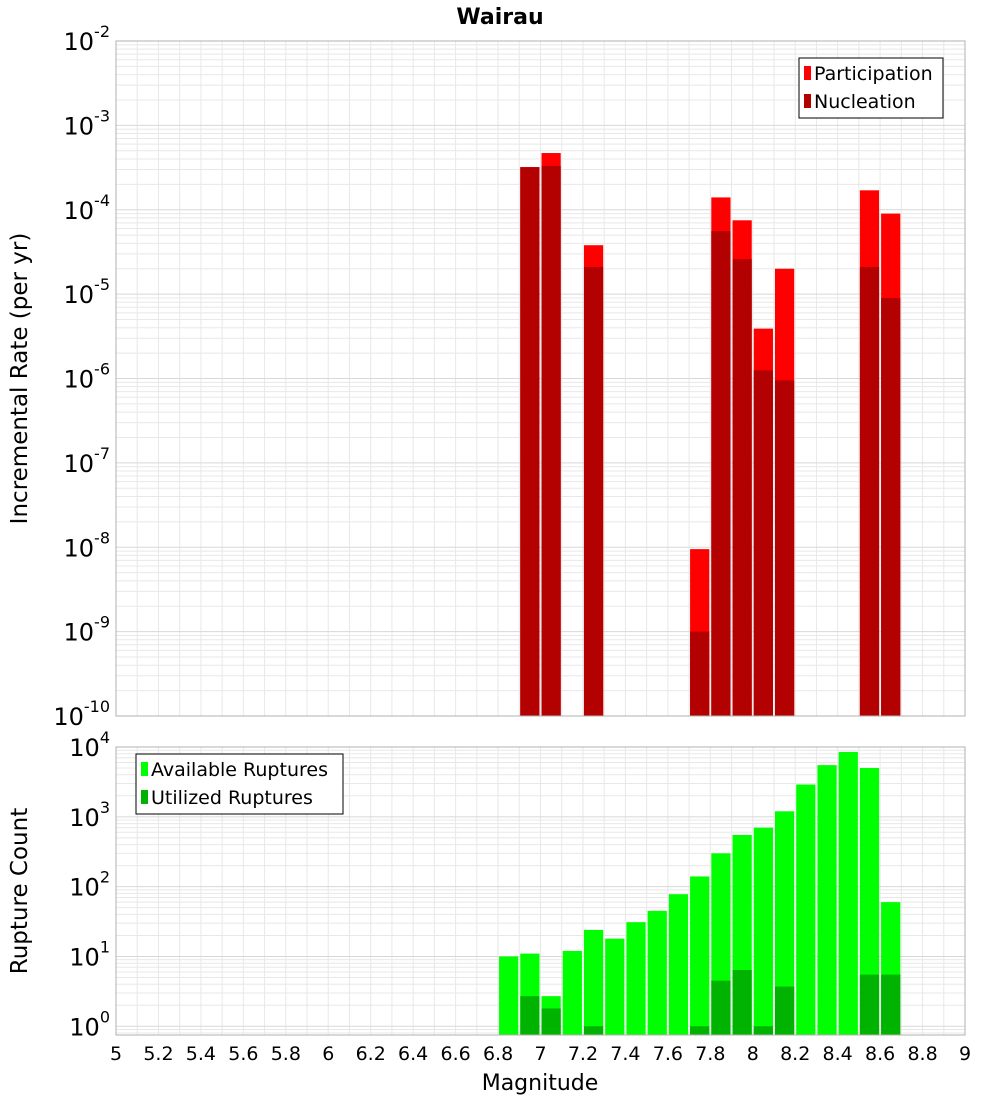 This screenshot has width=1000, height=1100. Describe the element at coordinates (87, 123) in the screenshot. I see `y-tick-label: 10⁻³` at that location.